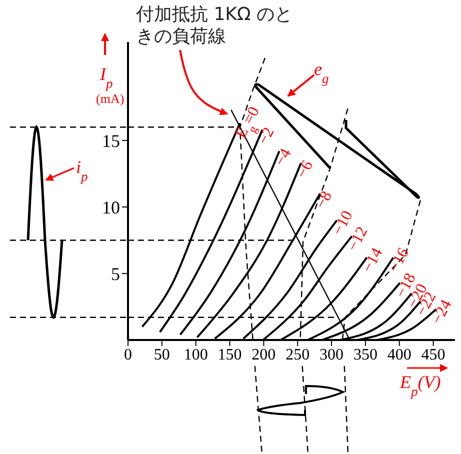  I want to click on text: i$_{p}$, so click(82, 170).